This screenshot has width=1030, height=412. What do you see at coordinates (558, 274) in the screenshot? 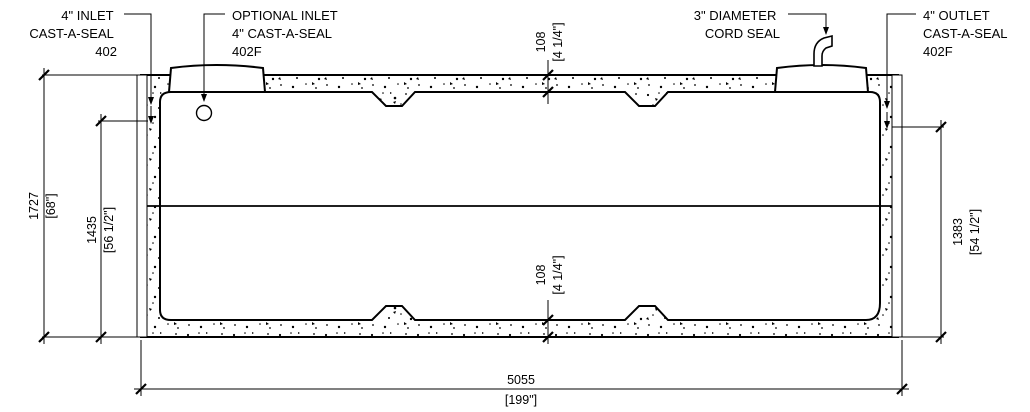
I see `bottom-slab-dim-in: [4 1/4"]` at bounding box center [558, 274].